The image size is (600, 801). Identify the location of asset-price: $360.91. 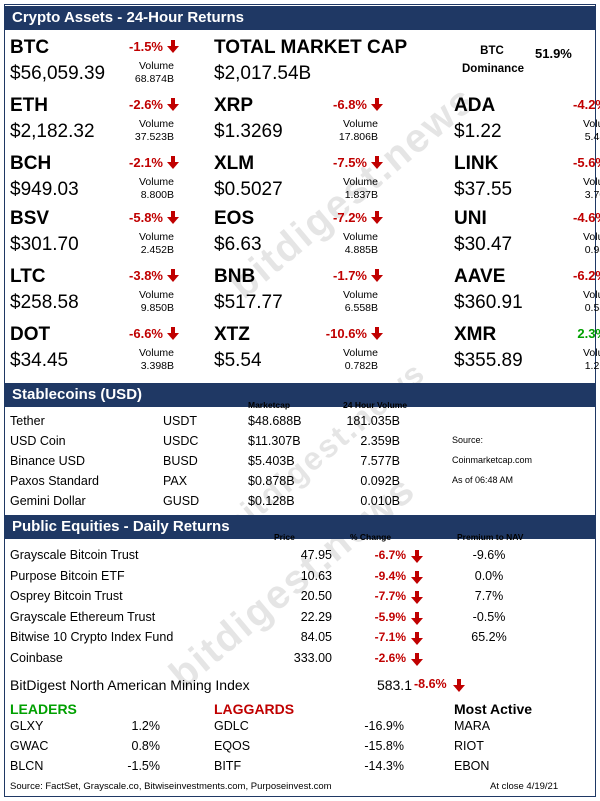
(488, 302).